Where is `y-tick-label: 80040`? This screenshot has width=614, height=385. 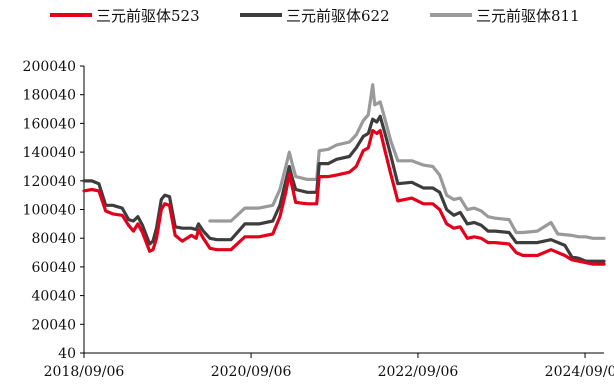
y-tick-label: 80040 is located at coordinates (53, 239).